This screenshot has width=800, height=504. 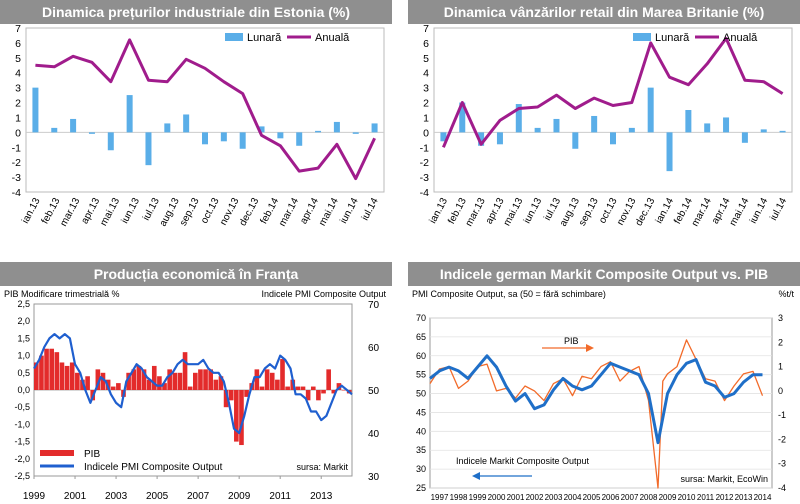 What do you see at coordinates (131, 211) in the screenshot?
I see `x-tick-label: iun.13` at bounding box center [131, 211].